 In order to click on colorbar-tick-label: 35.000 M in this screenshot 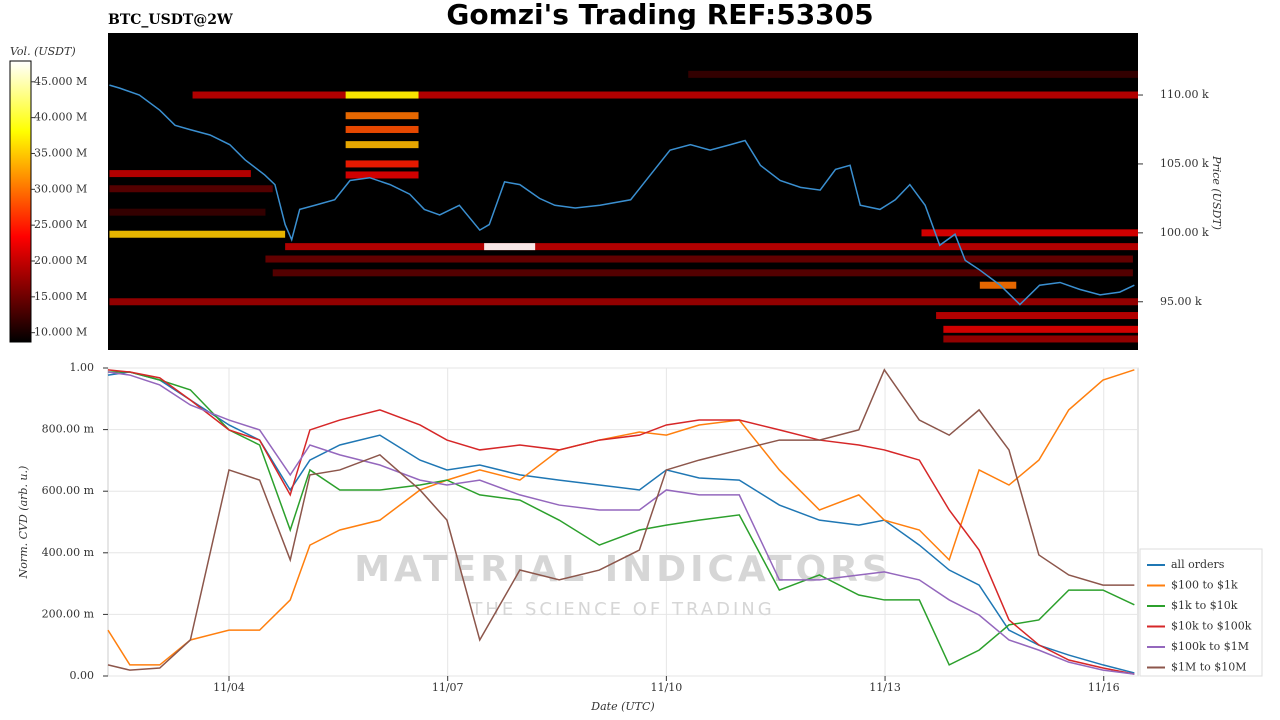, I will do `click(60, 152)`.